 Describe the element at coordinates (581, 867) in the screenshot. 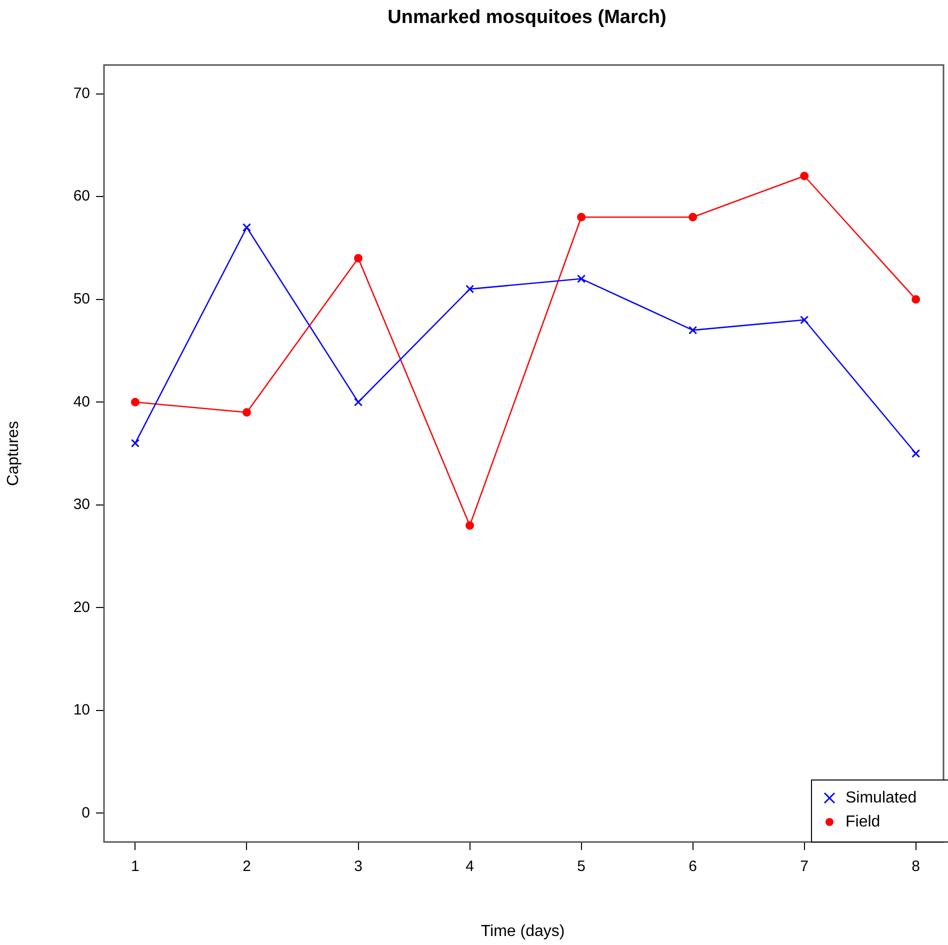

I see `x-tick-label: 5` at that location.